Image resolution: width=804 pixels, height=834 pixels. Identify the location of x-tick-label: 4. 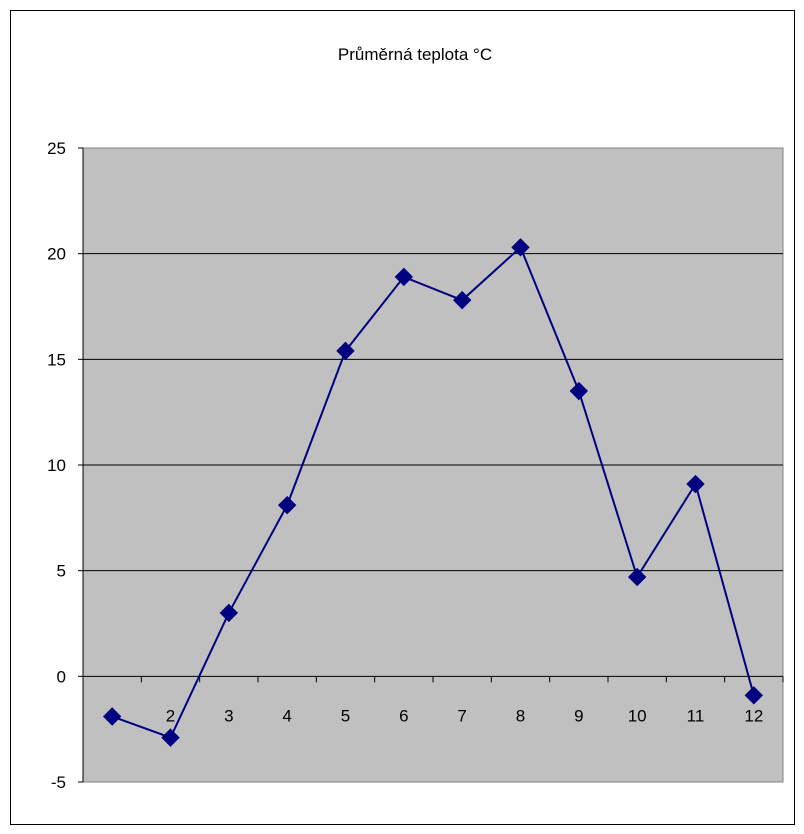
(286, 715).